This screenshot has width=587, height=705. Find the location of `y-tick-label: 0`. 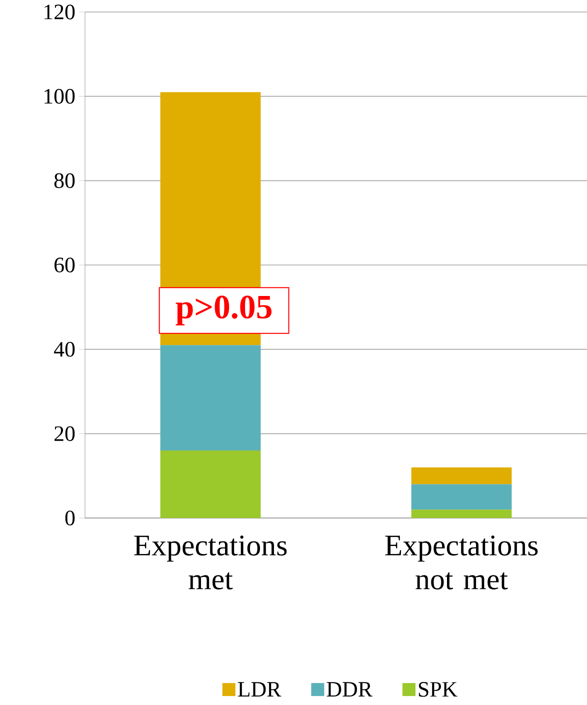

y-tick-label: 0 is located at coordinates (70, 518).